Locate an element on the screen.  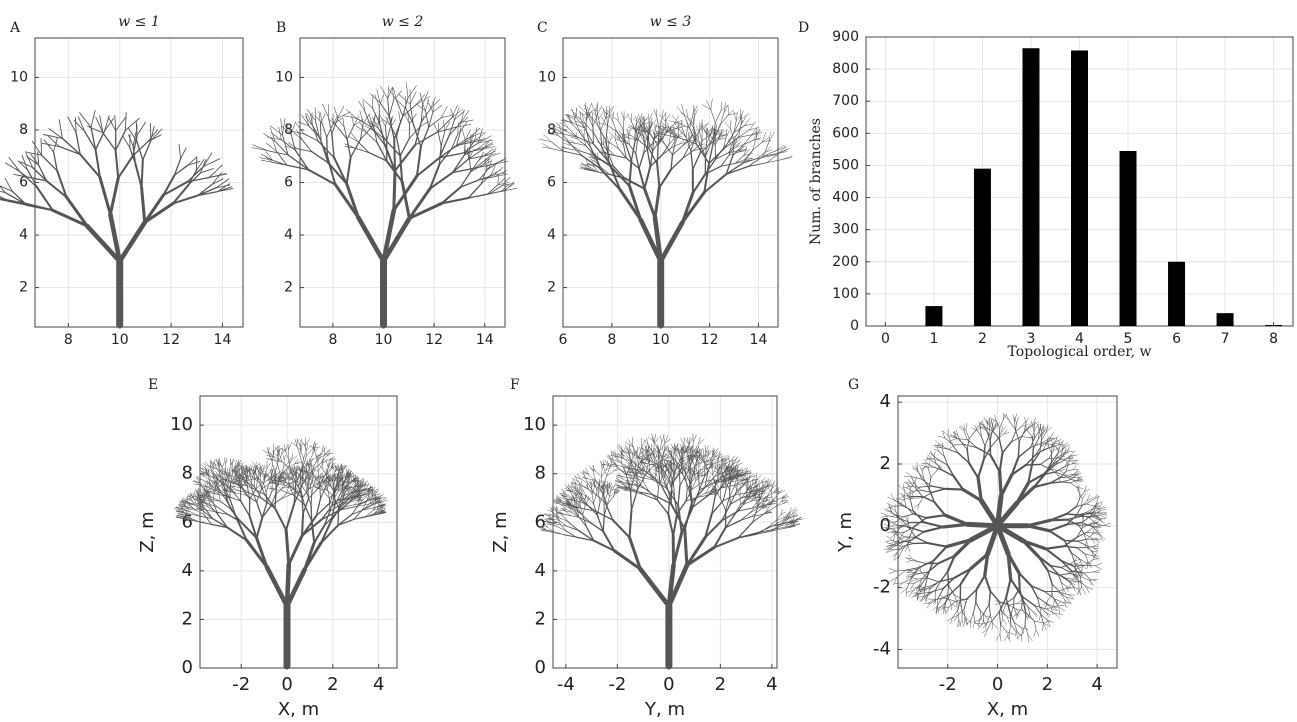
x-axis-label: Topological order, w is located at coordinates (1080, 352).